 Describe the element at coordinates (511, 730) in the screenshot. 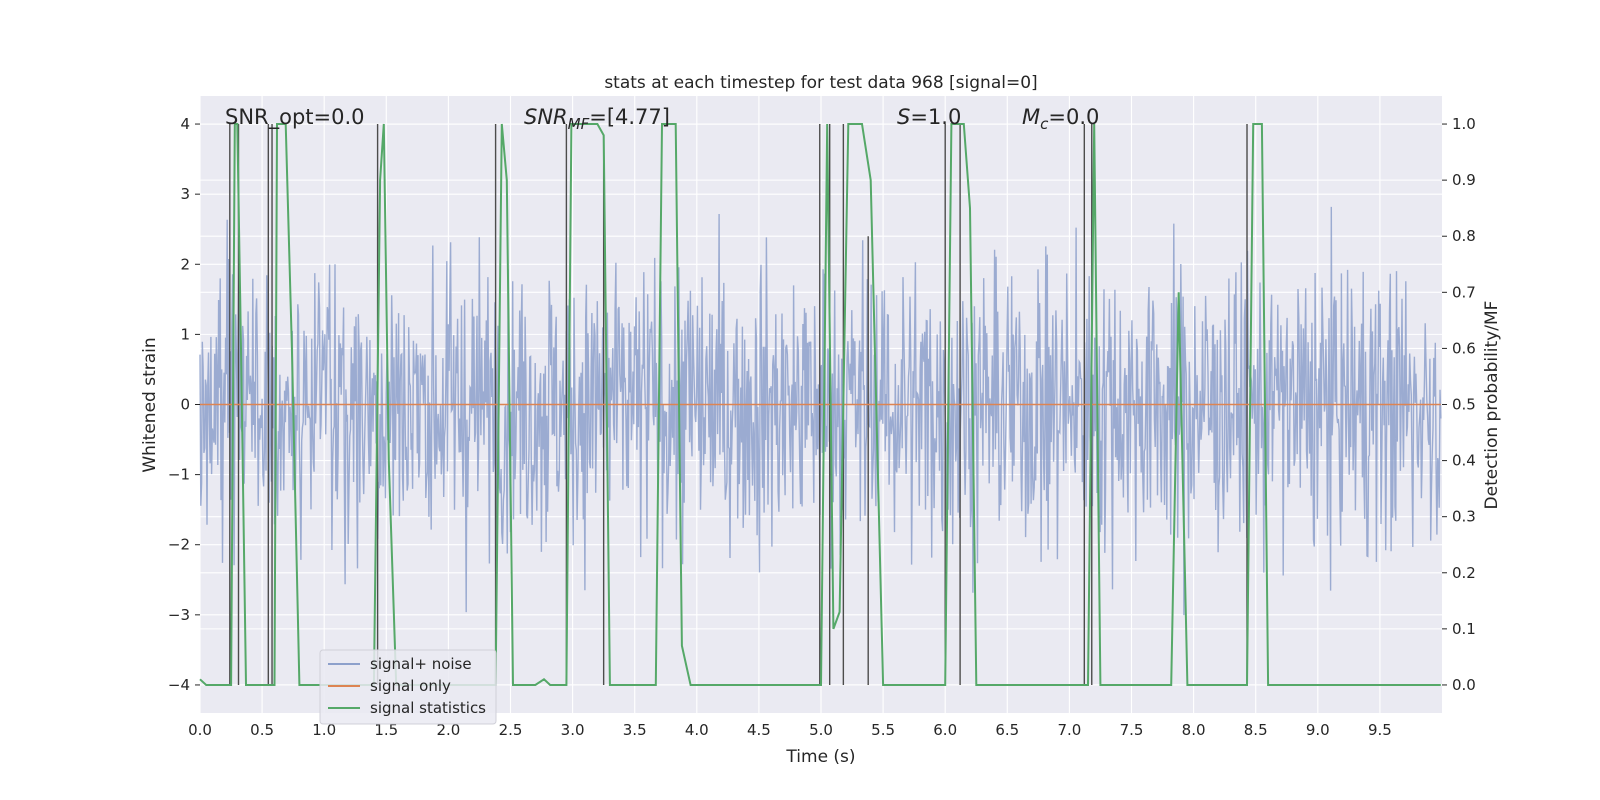

I see `x-tick-label: 2.5` at that location.